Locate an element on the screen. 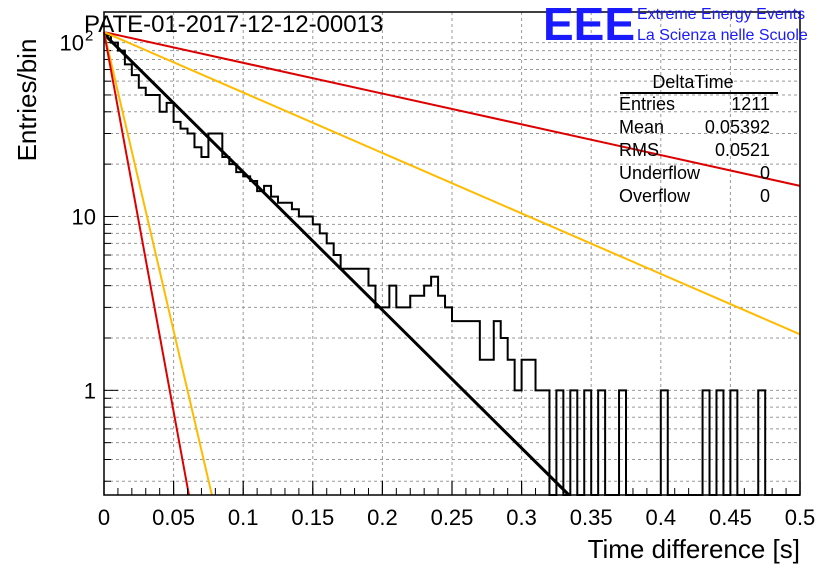  x-tick-label: 0.35 is located at coordinates (591, 517).